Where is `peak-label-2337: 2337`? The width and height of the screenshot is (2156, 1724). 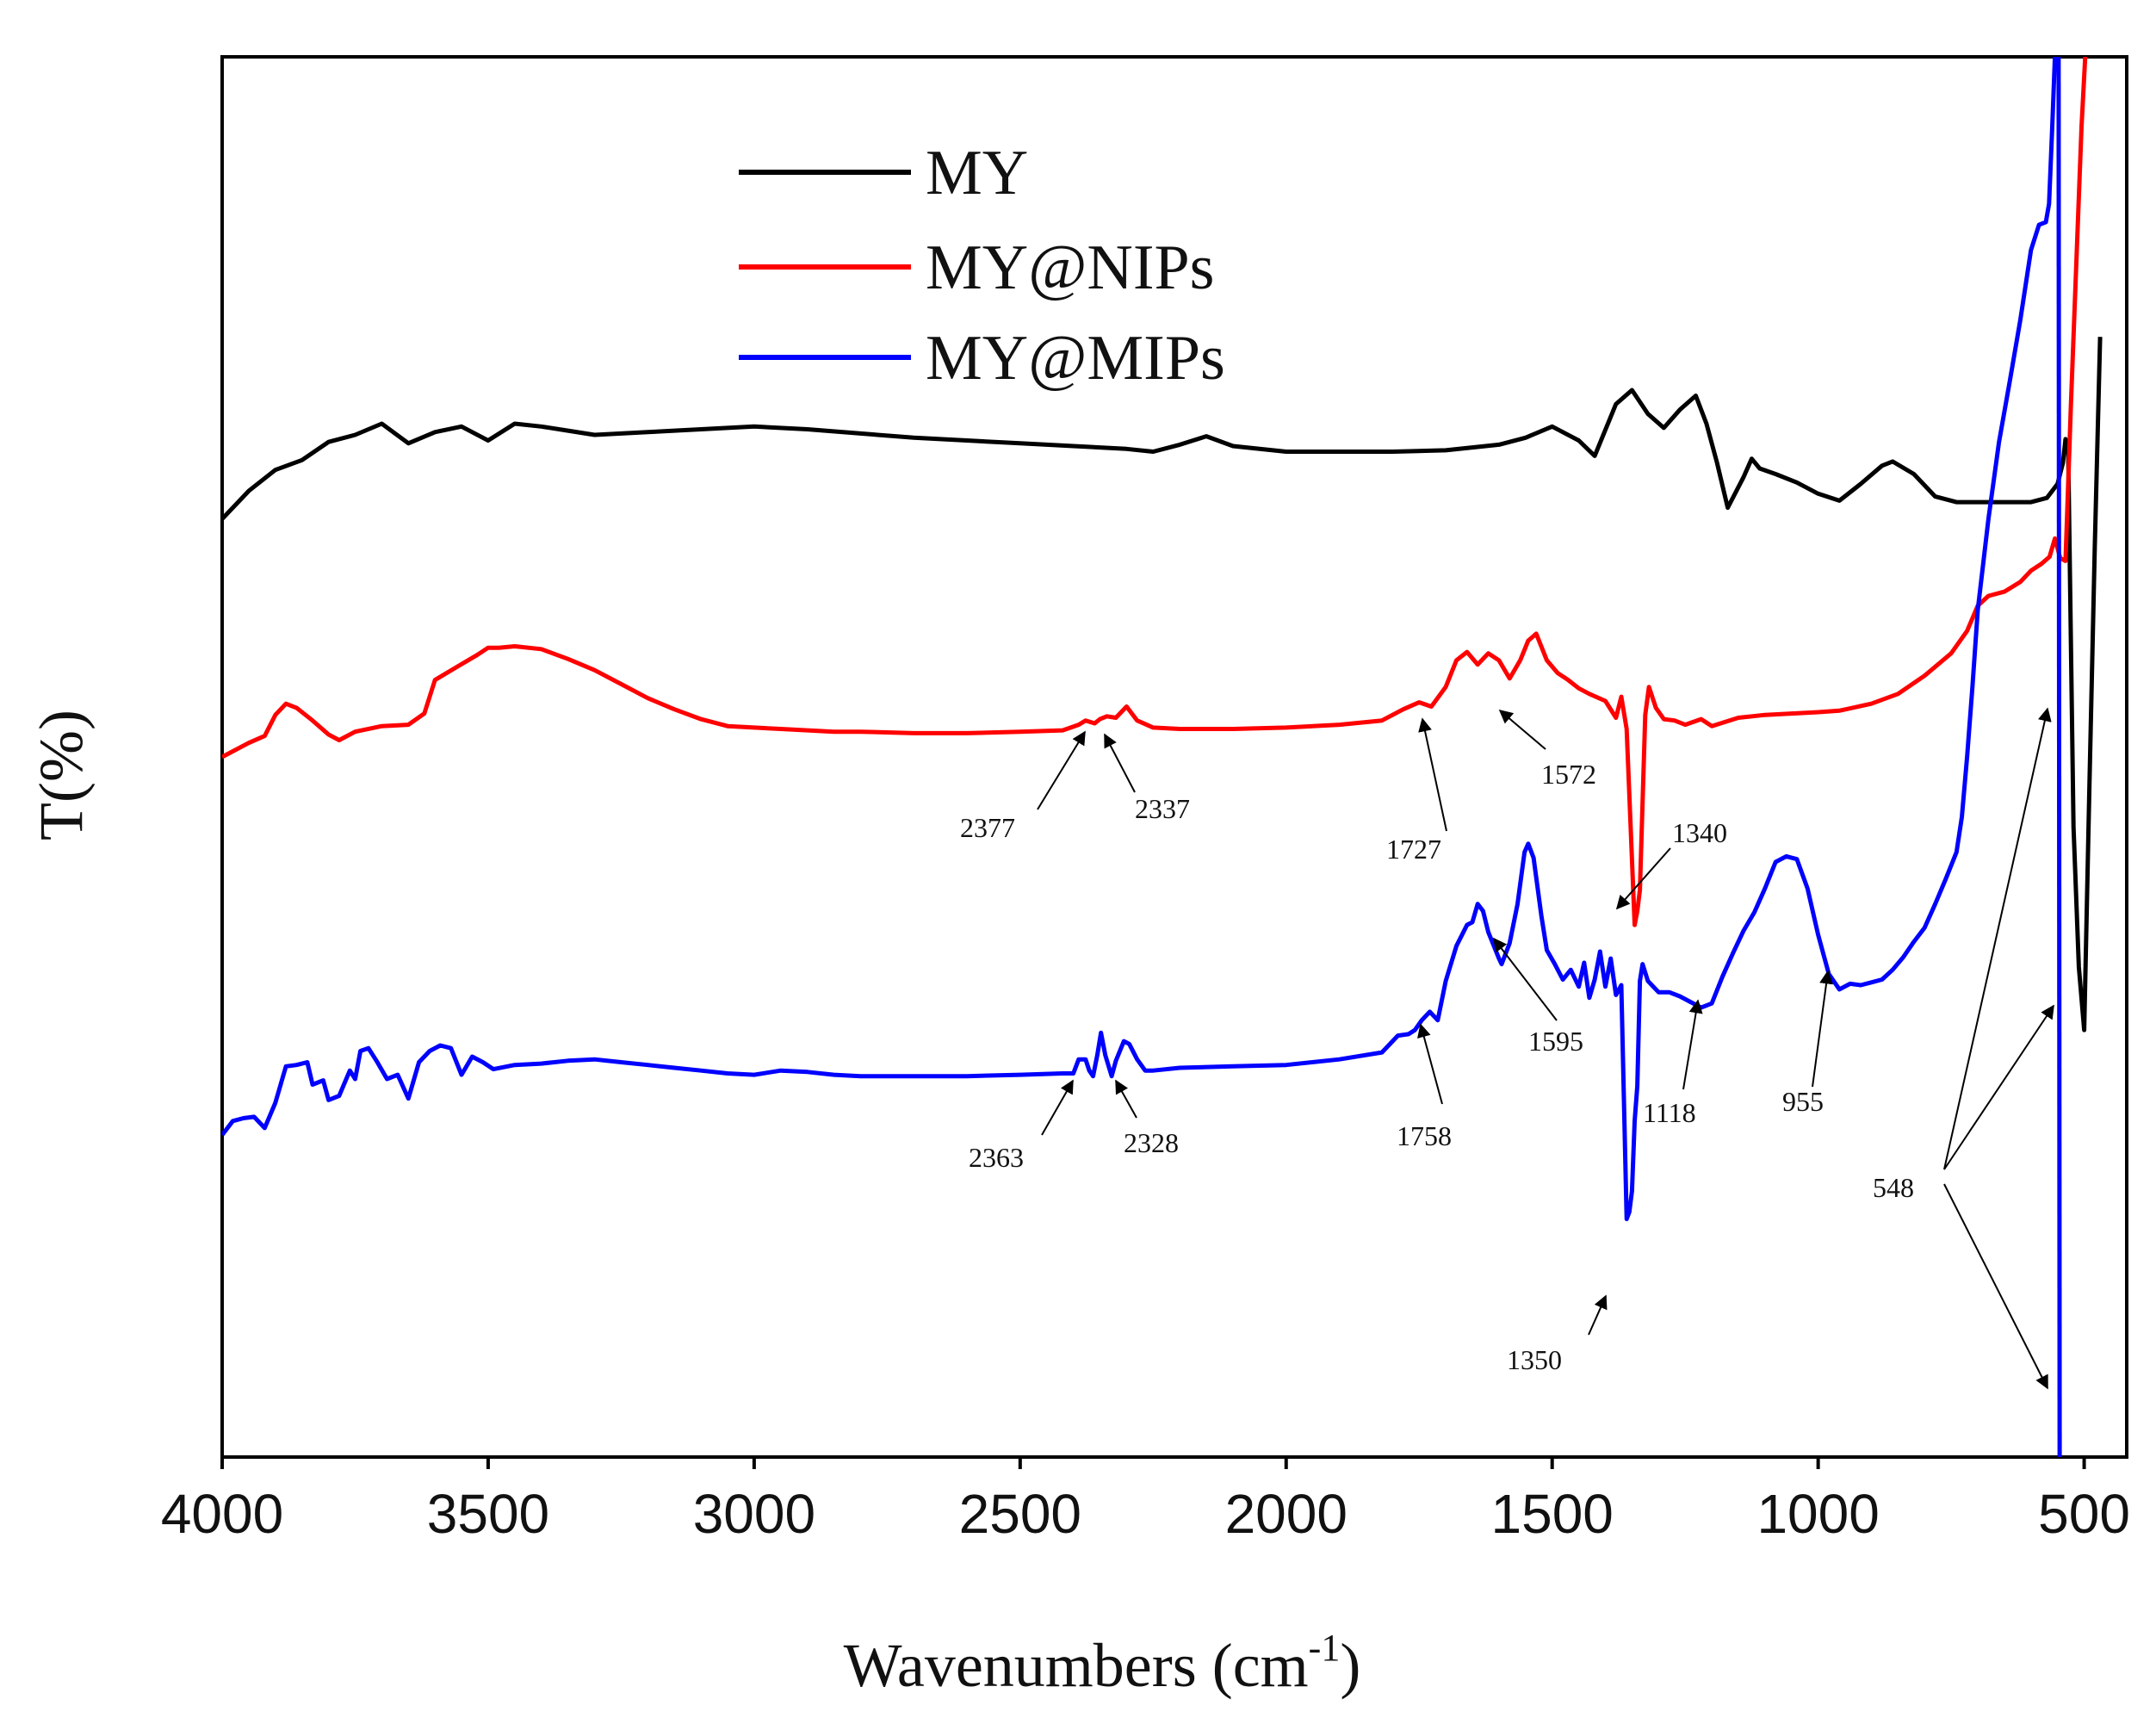 peak-label-2337: 2337 is located at coordinates (1162, 809).